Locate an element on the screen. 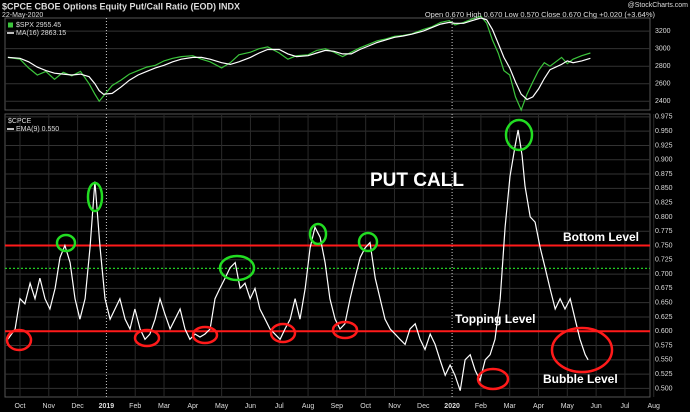 This screenshot has height=412, width=690. y-tick-label: 0.975 is located at coordinates (664, 117).